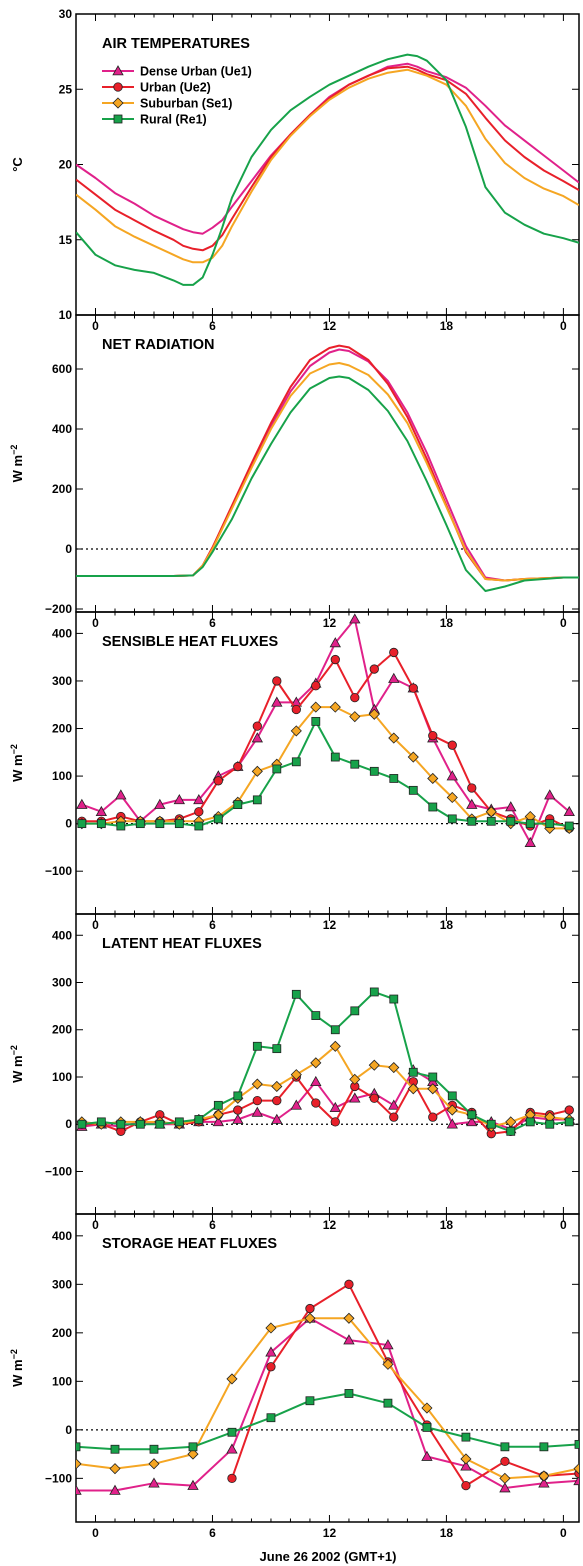  Describe the element at coordinates (177, 72) in the screenshot. I see `legend-item-dense-urban-ue1: Dense Urban (Ue1)` at that location.